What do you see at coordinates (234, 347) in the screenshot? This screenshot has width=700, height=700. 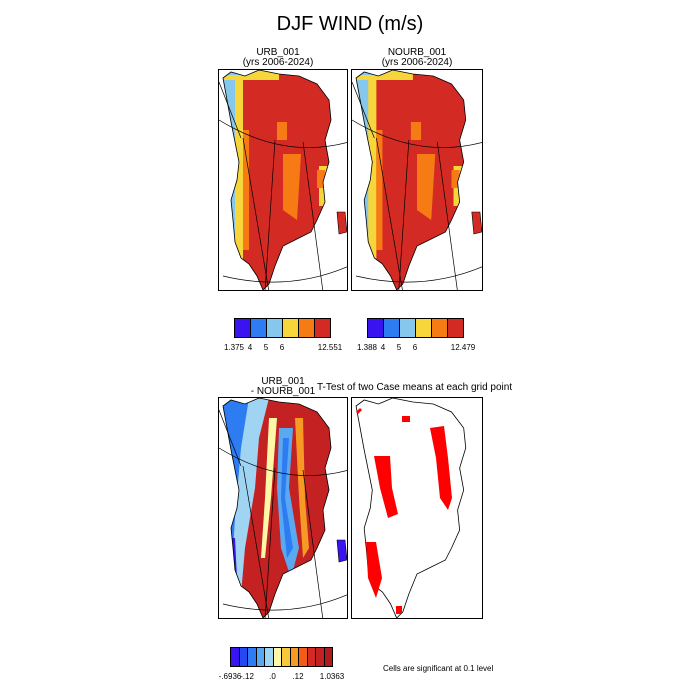 I see `colorbar-label: 1.375` at bounding box center [234, 347].